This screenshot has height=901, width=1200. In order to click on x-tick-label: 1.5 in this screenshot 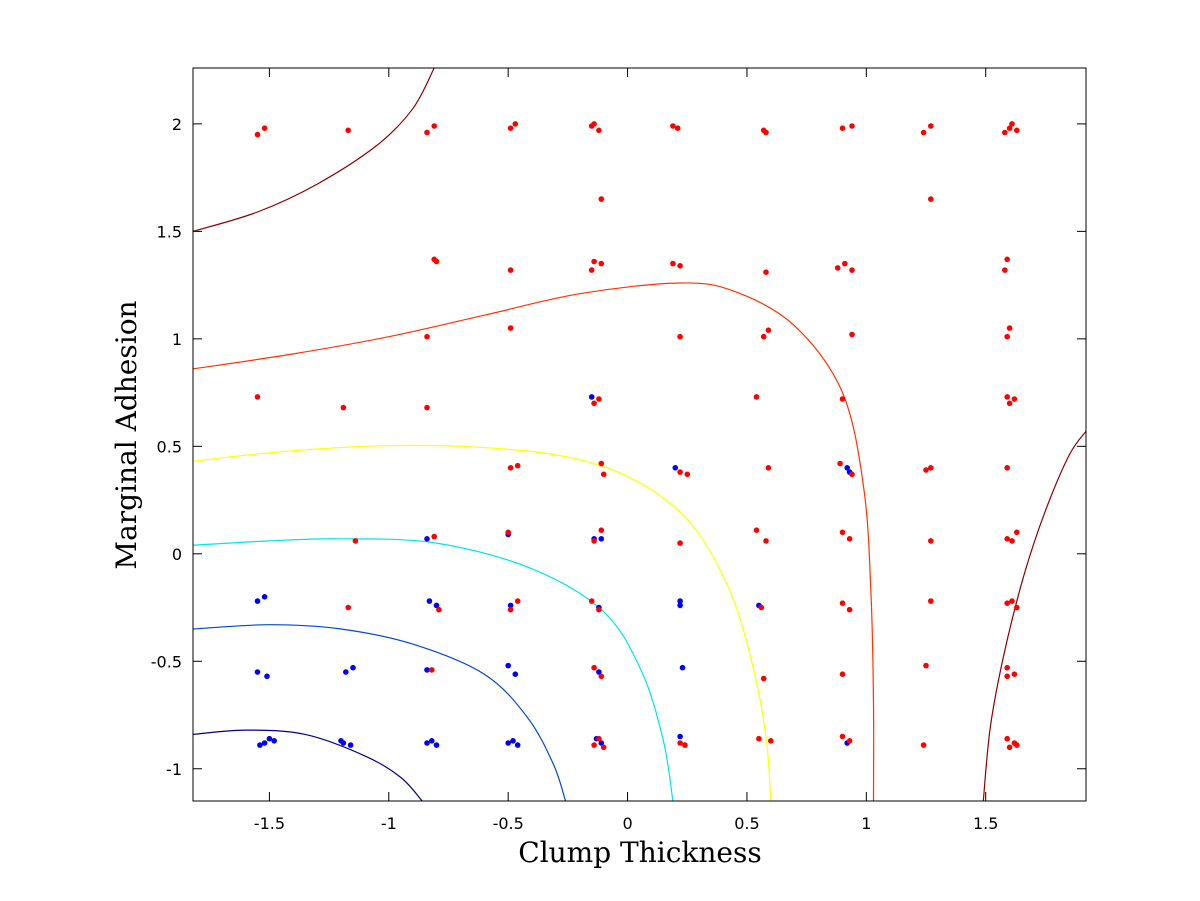, I will do `click(985, 823)`.